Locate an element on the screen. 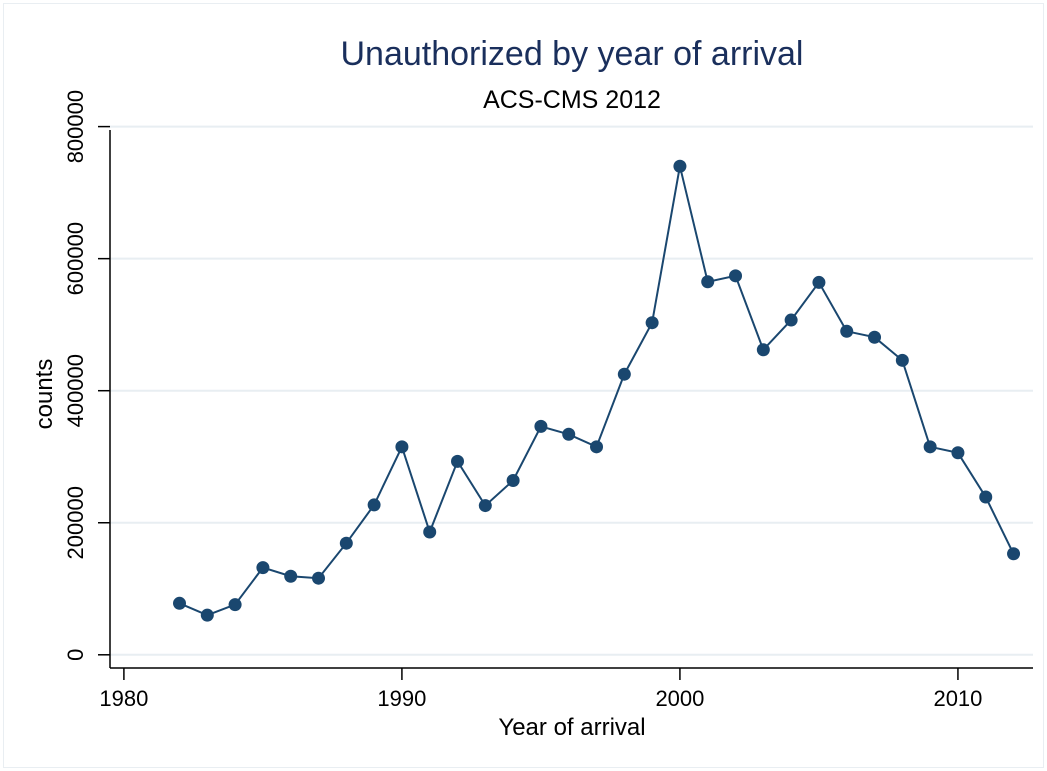  data-point-2005 is located at coordinates (819, 282).